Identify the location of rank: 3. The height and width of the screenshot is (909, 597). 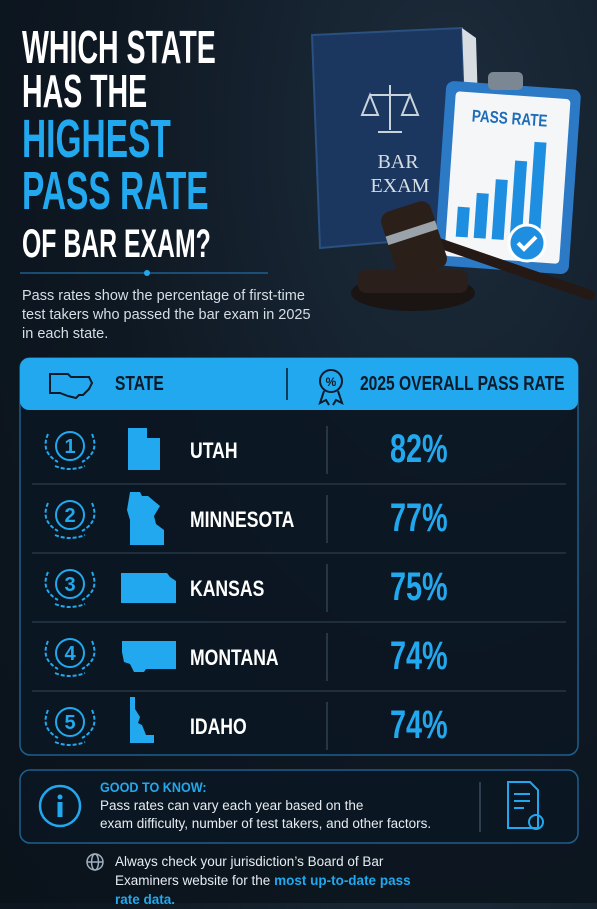
(69, 585).